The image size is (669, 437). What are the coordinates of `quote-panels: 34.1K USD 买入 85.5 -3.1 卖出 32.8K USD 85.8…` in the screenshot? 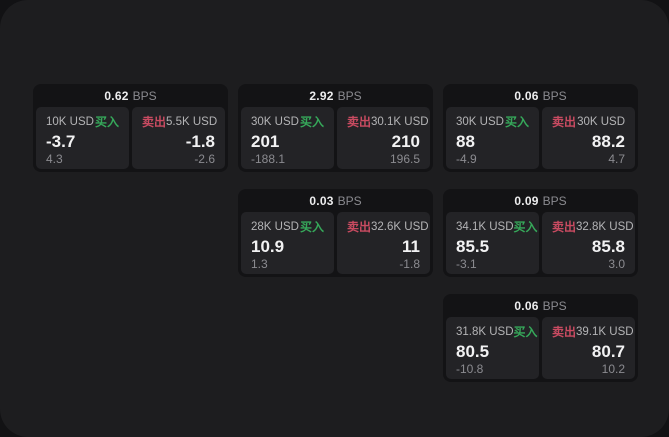 It's located at (540, 243).